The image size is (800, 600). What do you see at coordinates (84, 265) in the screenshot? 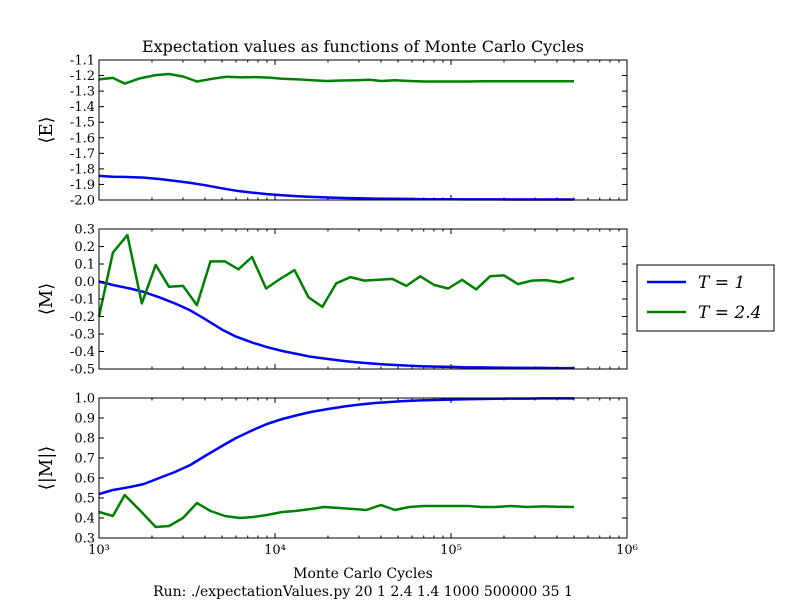
I see `y-tick-label: 0.1` at bounding box center [84, 265].